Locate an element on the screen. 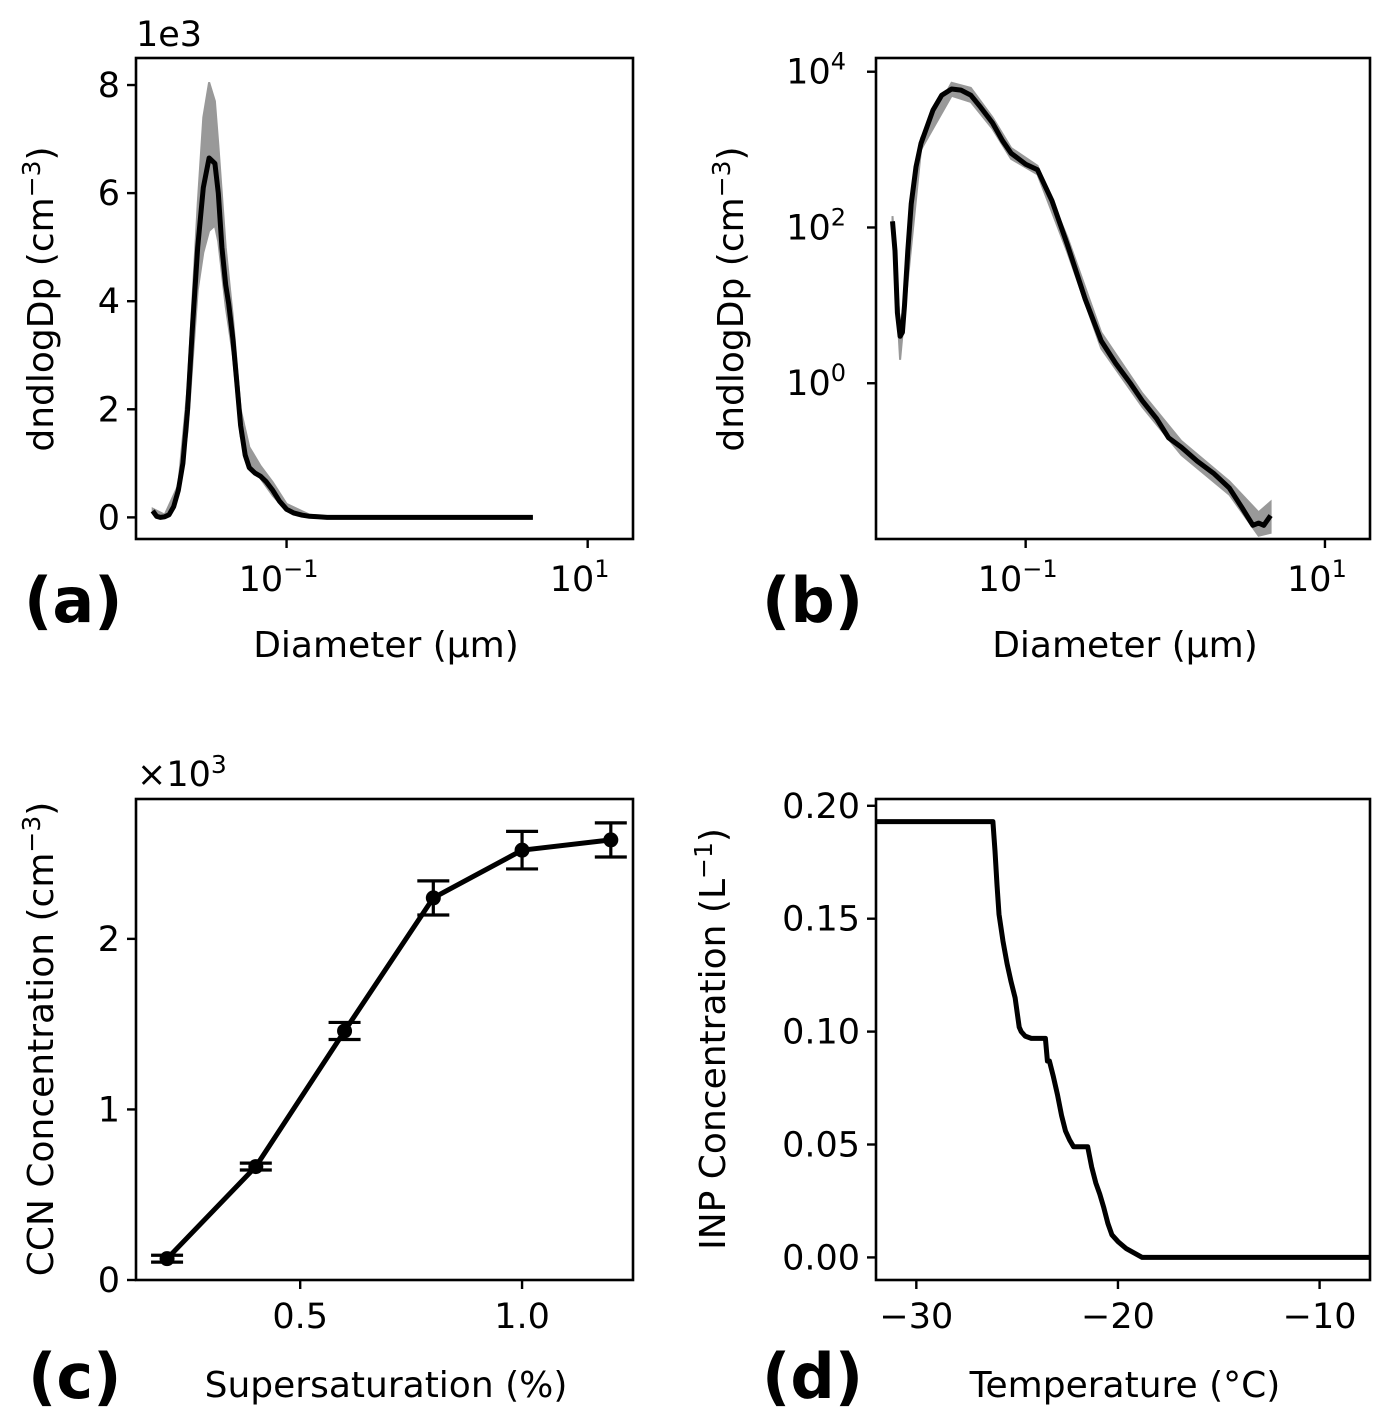  y-tick-label: 8 is located at coordinates (109, 86).